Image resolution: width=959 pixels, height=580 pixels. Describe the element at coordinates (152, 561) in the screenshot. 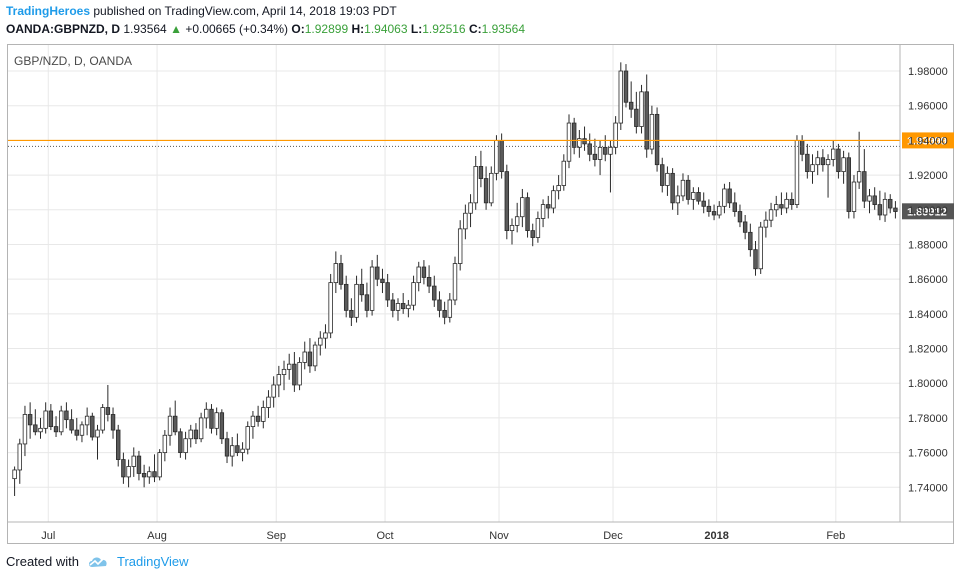

I see `tradingview-link: TradingView` at that location.